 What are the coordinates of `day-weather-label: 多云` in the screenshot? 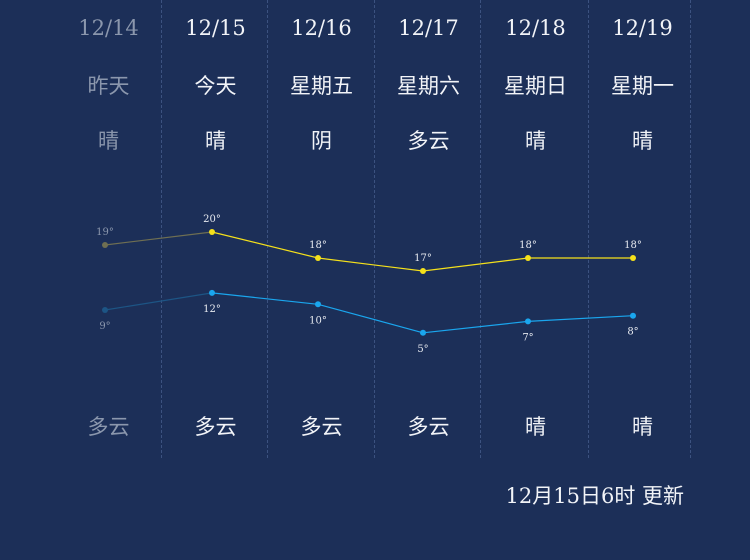 It's located at (428, 141).